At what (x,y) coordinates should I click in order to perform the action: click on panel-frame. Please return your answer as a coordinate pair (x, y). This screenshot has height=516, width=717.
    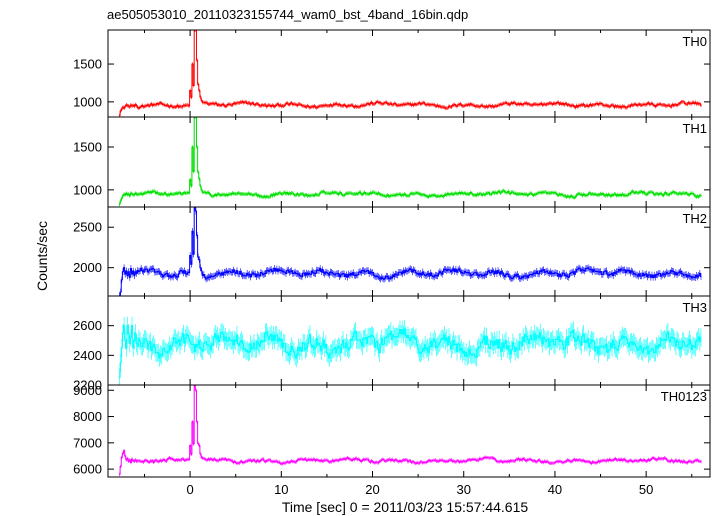
    Looking at the image, I should click on (409, 251).